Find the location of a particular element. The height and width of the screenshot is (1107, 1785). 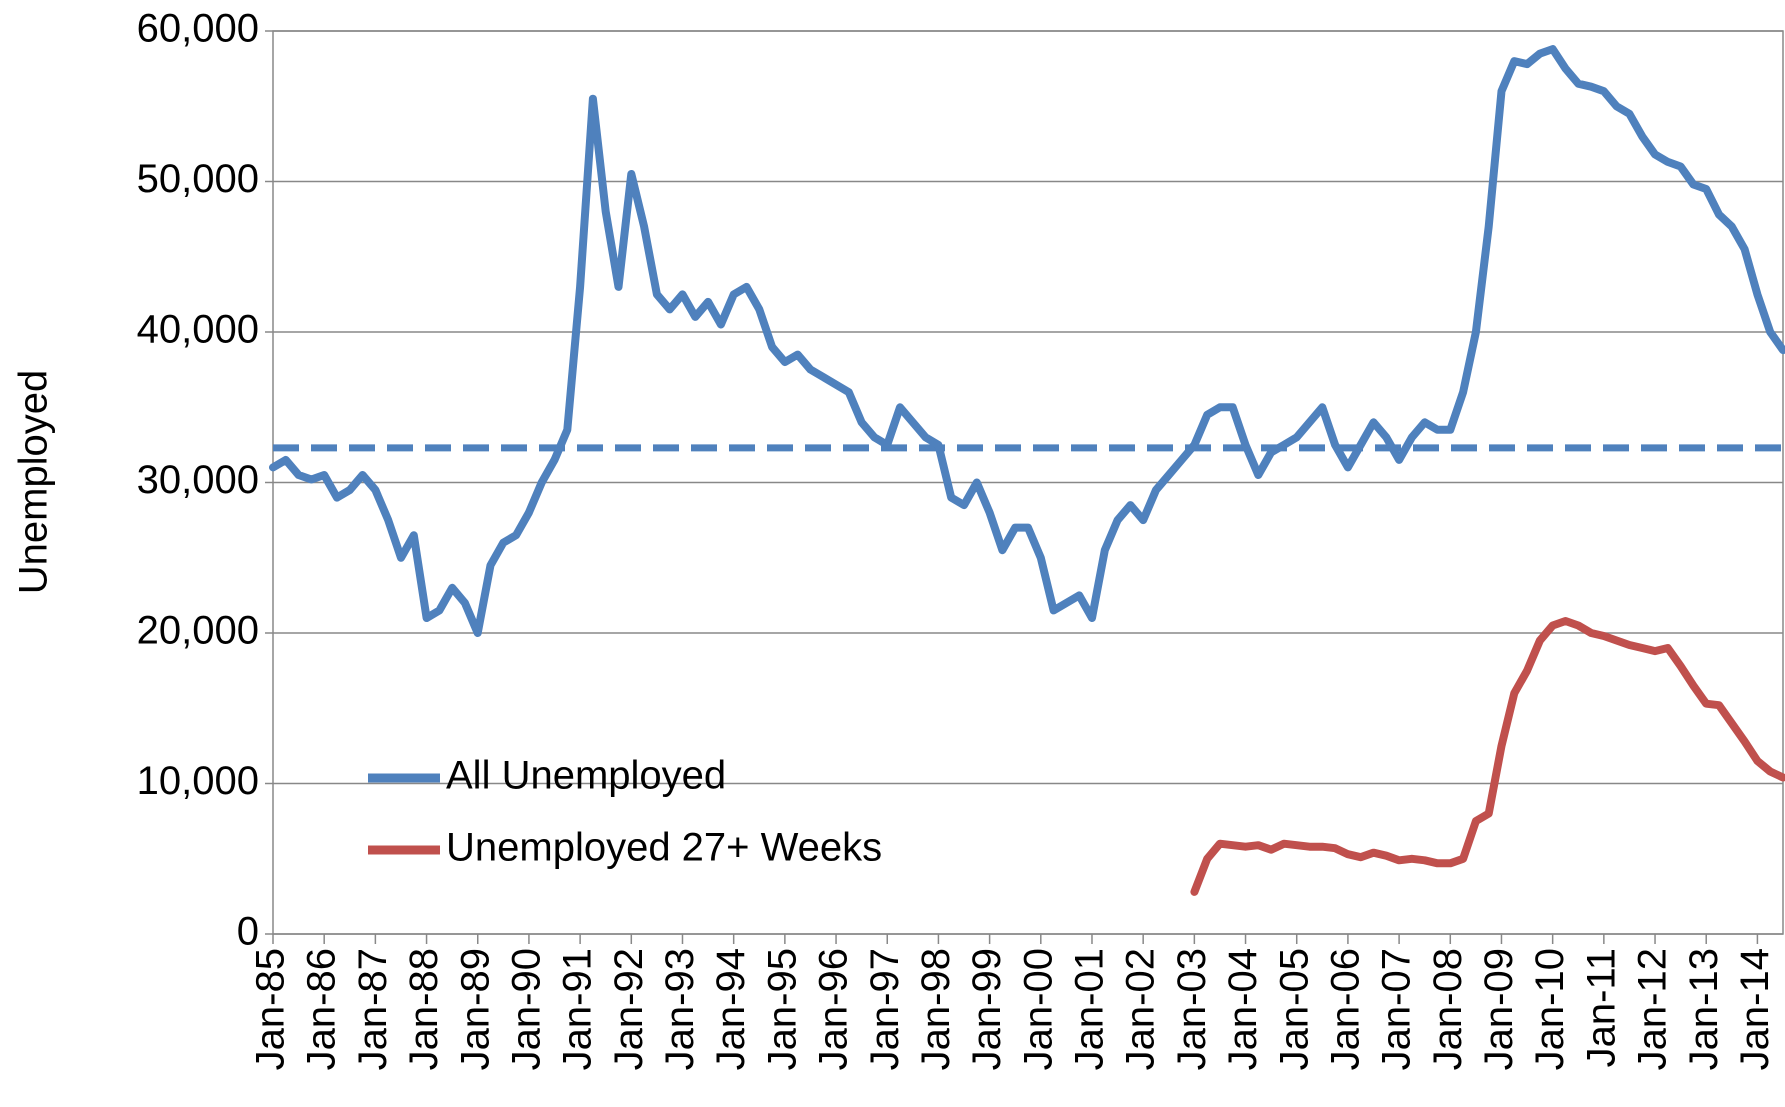

x-tick-label: Jan-96 is located at coordinates (834, 1009).